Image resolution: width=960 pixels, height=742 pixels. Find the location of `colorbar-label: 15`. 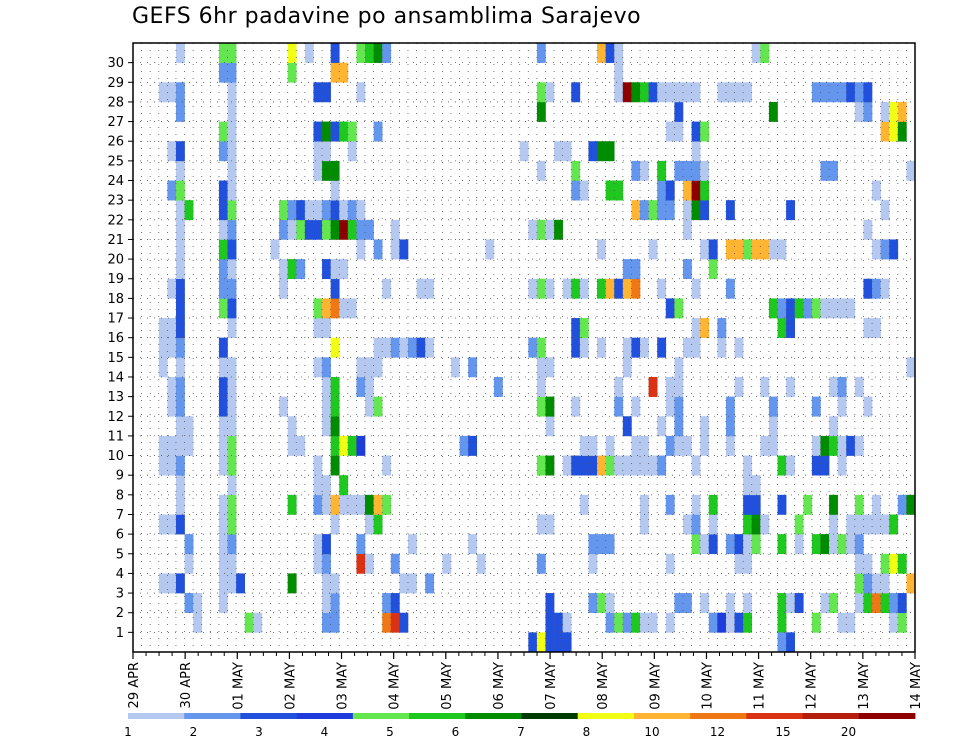

colorbar-label: 15 is located at coordinates (782, 732).